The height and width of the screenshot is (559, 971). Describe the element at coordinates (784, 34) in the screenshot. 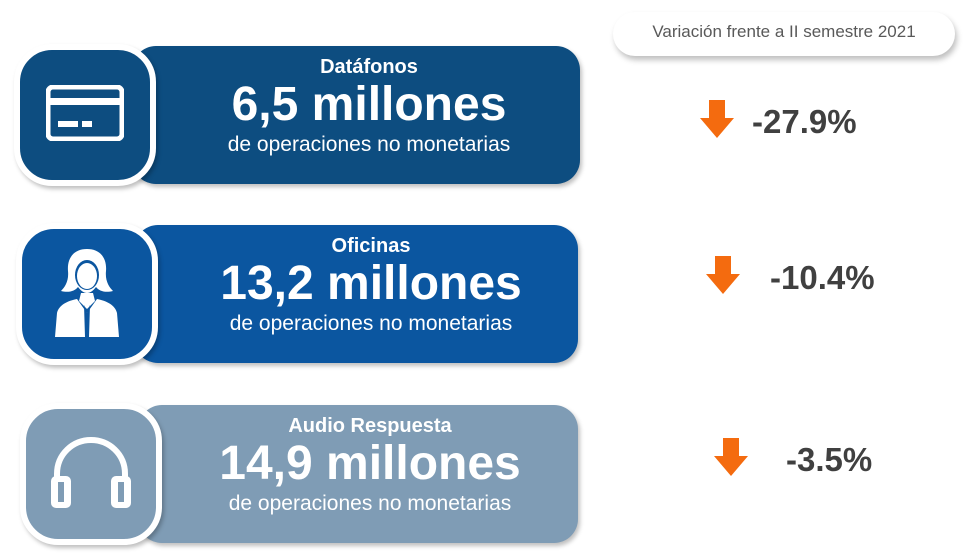

I see `variation-label: Variación frente a II semestre 2021` at that location.